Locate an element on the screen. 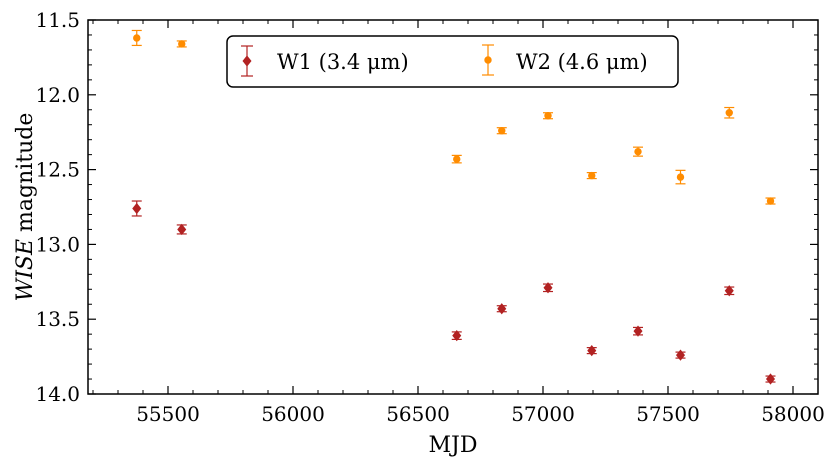 The height and width of the screenshot is (466, 831). legend-w1-symbol is located at coordinates (247, 61).